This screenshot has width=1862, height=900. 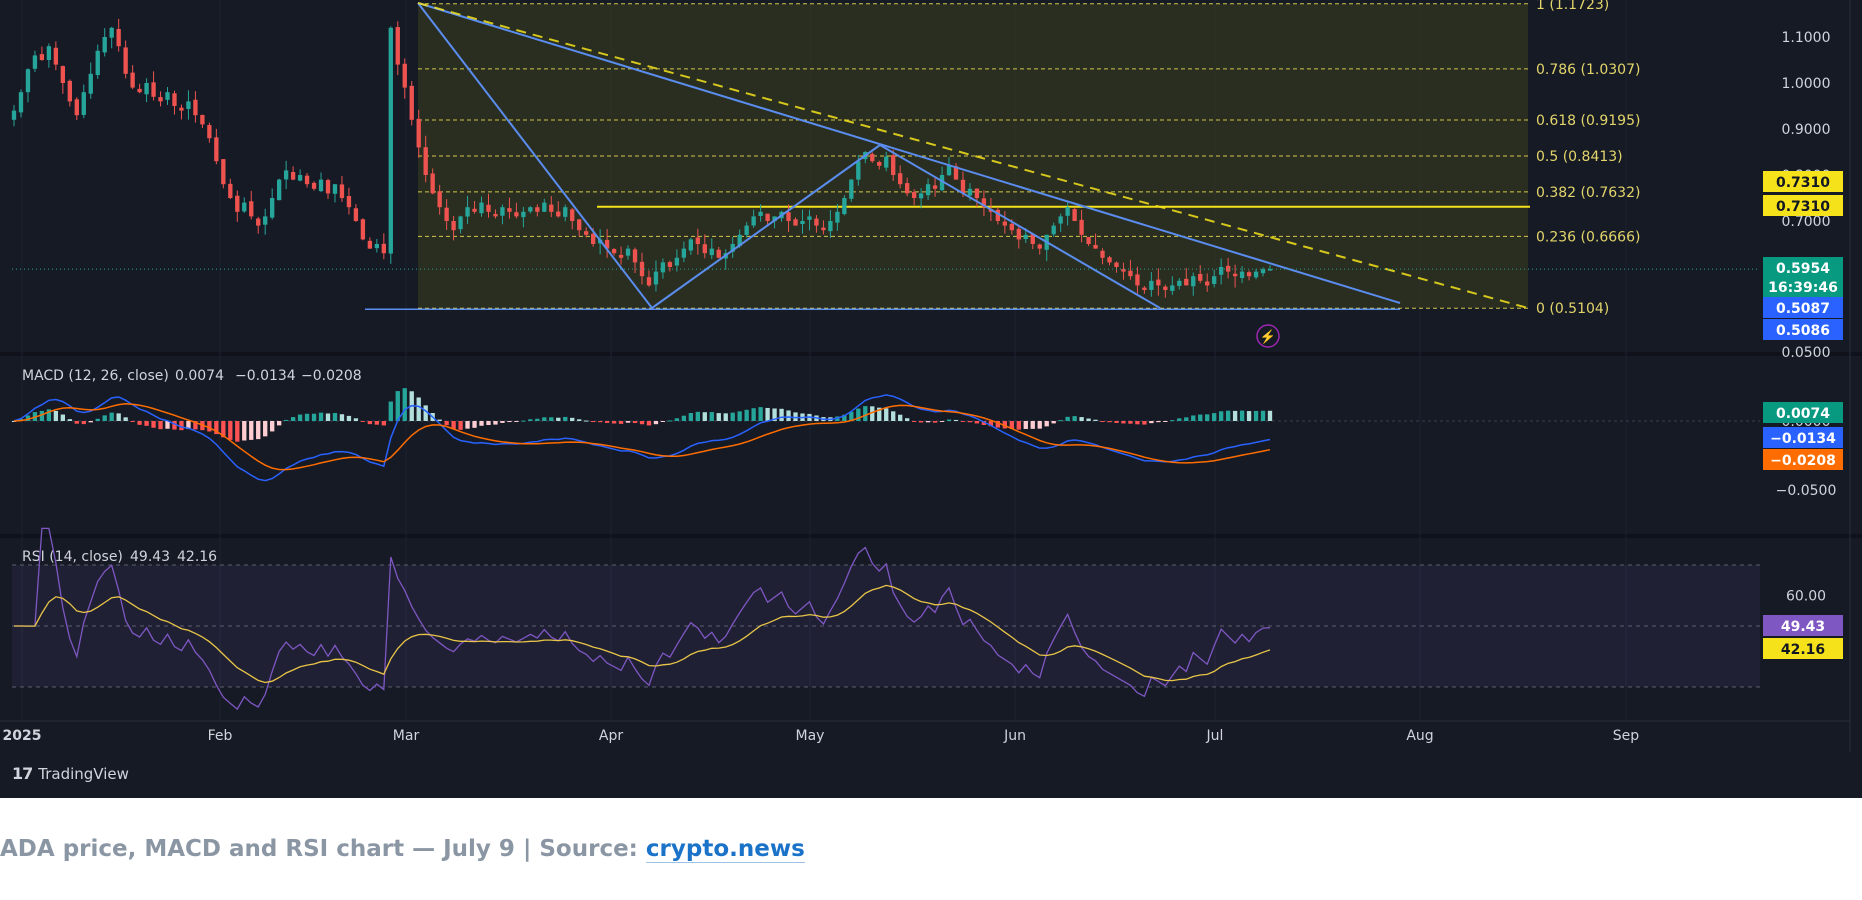 I want to click on source-link: crypto.news, so click(x=725, y=849).